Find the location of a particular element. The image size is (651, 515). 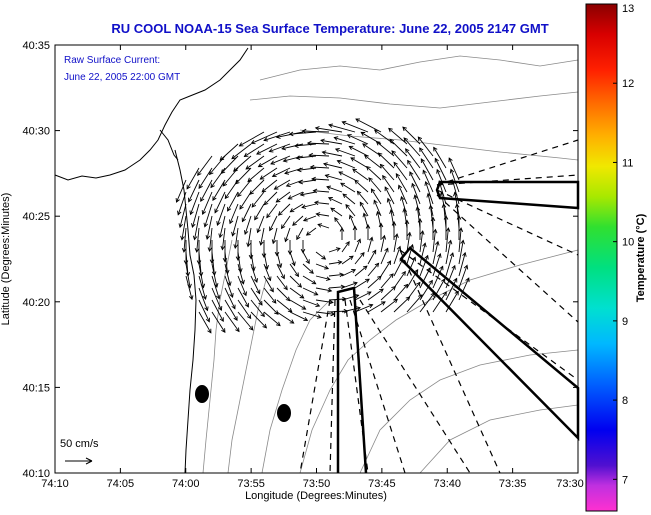

sector-ray is located at coordinates (507, 162).